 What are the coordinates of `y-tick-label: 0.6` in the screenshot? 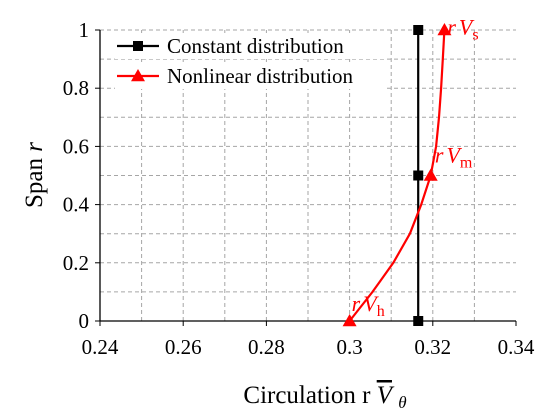 It's located at (76, 146).